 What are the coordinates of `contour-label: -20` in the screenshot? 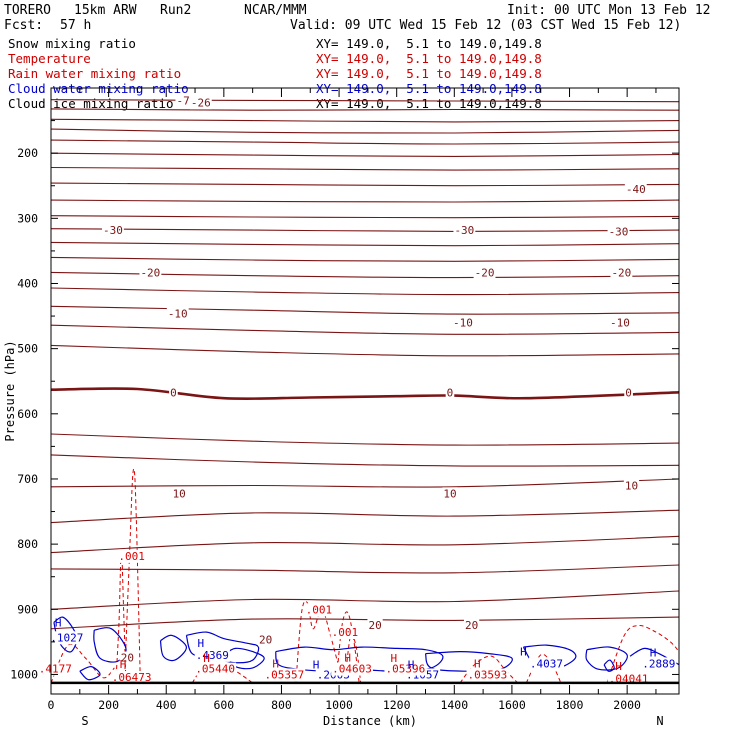 It's located at (150, 272).